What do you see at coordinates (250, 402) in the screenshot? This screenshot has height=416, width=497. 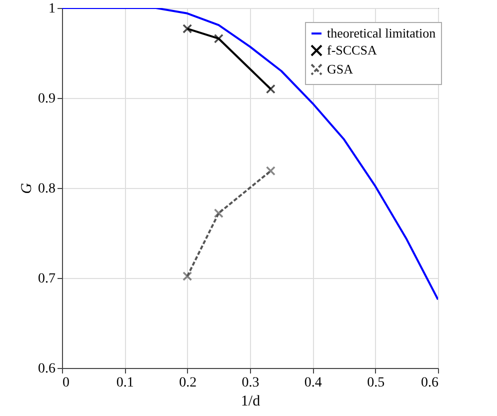 I see `x-axis-title: 1/d` at bounding box center [250, 402].